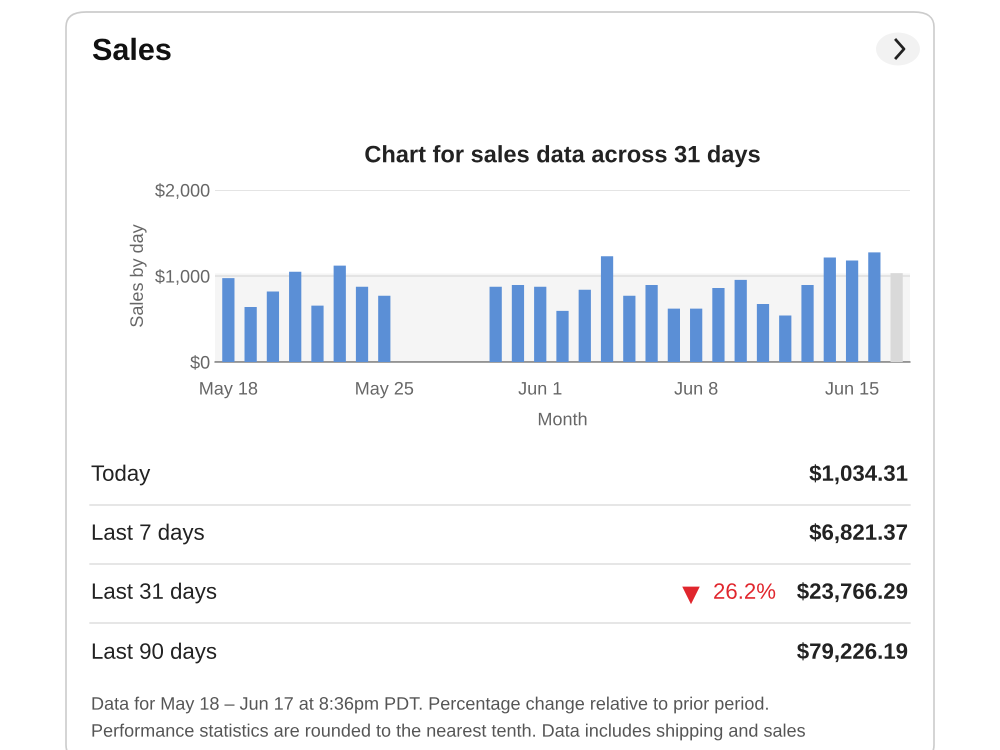 This screenshot has width=1000, height=750. Describe the element at coordinates (385, 390) in the screenshot. I see `x-tick-label: May 25` at that location.